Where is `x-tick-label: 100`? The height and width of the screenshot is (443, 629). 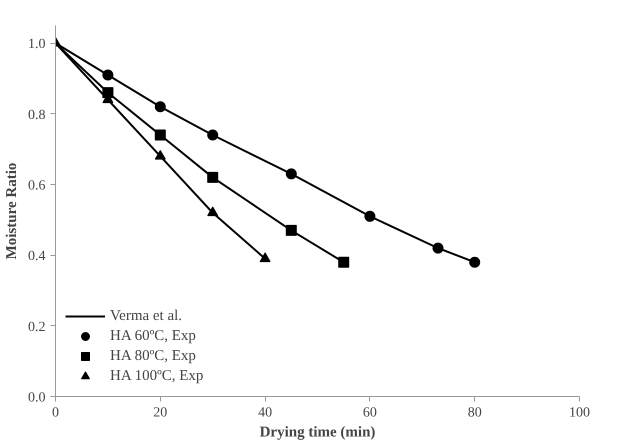
x-tick-label: 100 is located at coordinates (579, 413).